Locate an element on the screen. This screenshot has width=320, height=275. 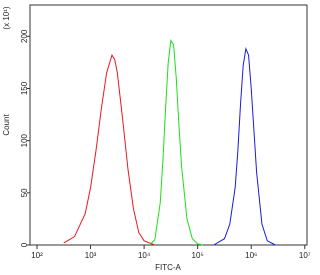
y-tick-label: 100 is located at coordinates (24, 140).